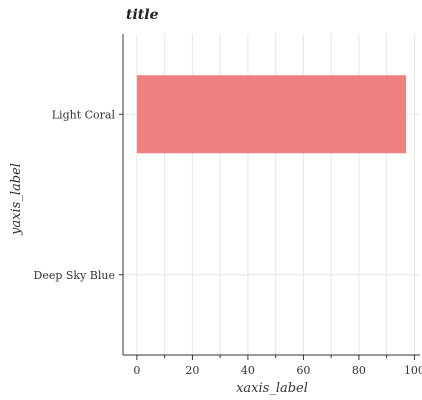 This screenshot has width=422, height=400. Describe the element at coordinates (359, 370) in the screenshot. I see `x-tick-label: 80` at that location.